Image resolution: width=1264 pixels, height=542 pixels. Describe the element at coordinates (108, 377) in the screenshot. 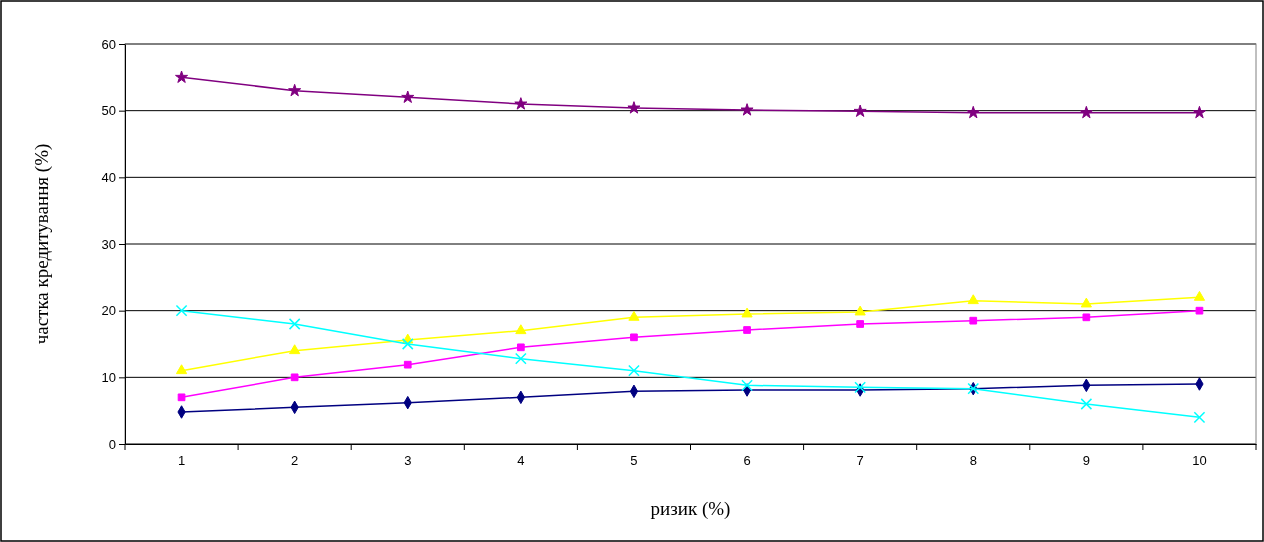

I see `y-tick-label: 10` at that location.